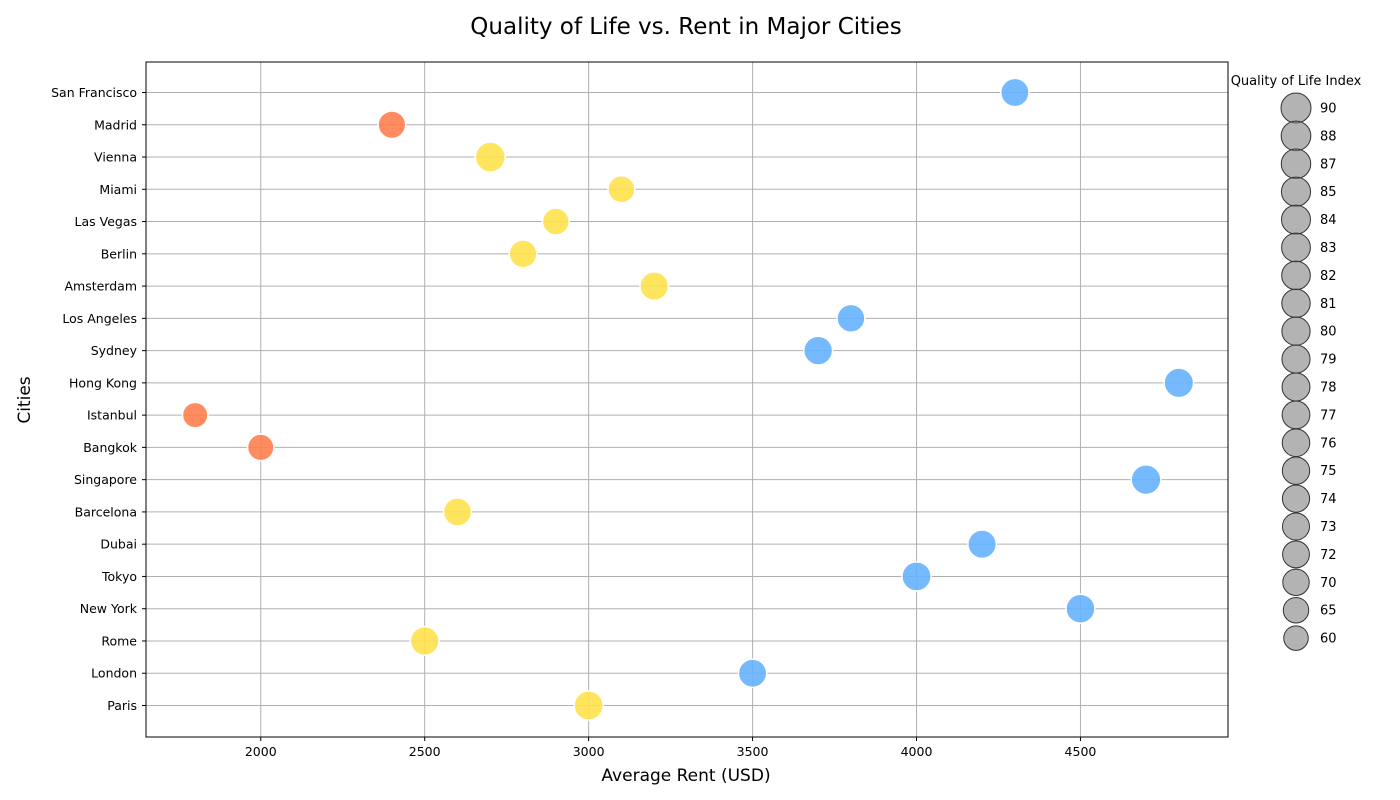 This screenshot has height=800, width=1400. Describe the element at coordinates (1328, 443) in the screenshot. I see `legend-label: 76` at that location.